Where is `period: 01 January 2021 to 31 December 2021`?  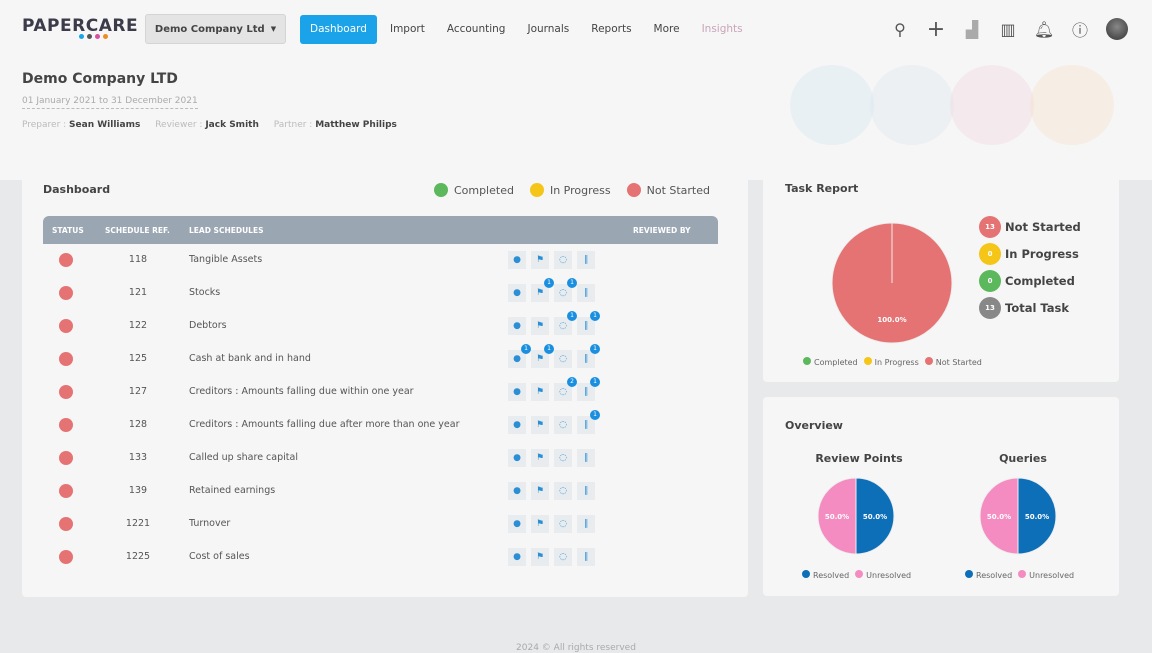 period: 01 January 2021 to 31 December 2021 is located at coordinates (110, 102).